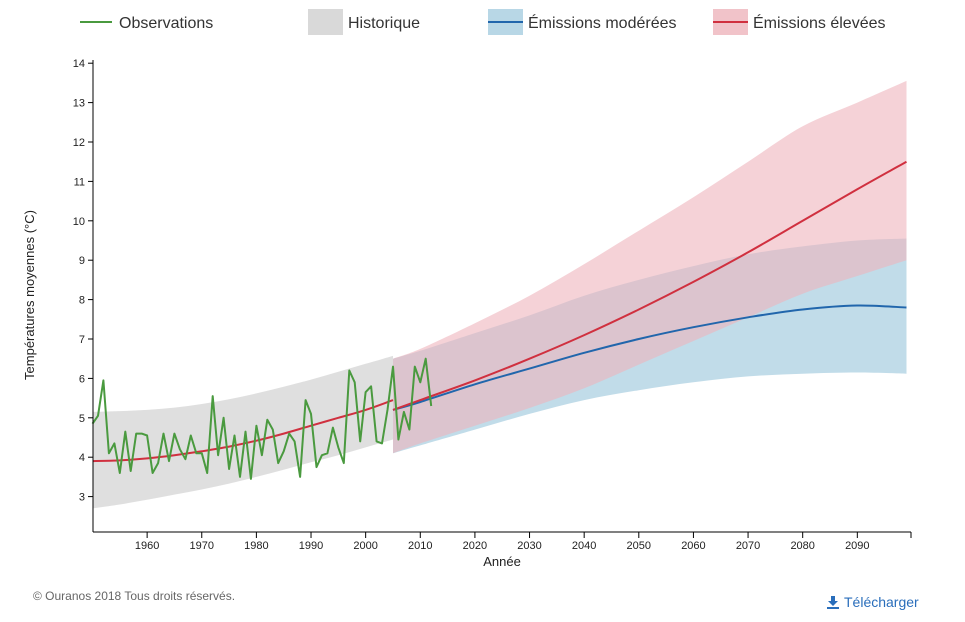 The image size is (965, 622). Describe the element at coordinates (262, 418) in the screenshot. I see `observations-line` at that location.